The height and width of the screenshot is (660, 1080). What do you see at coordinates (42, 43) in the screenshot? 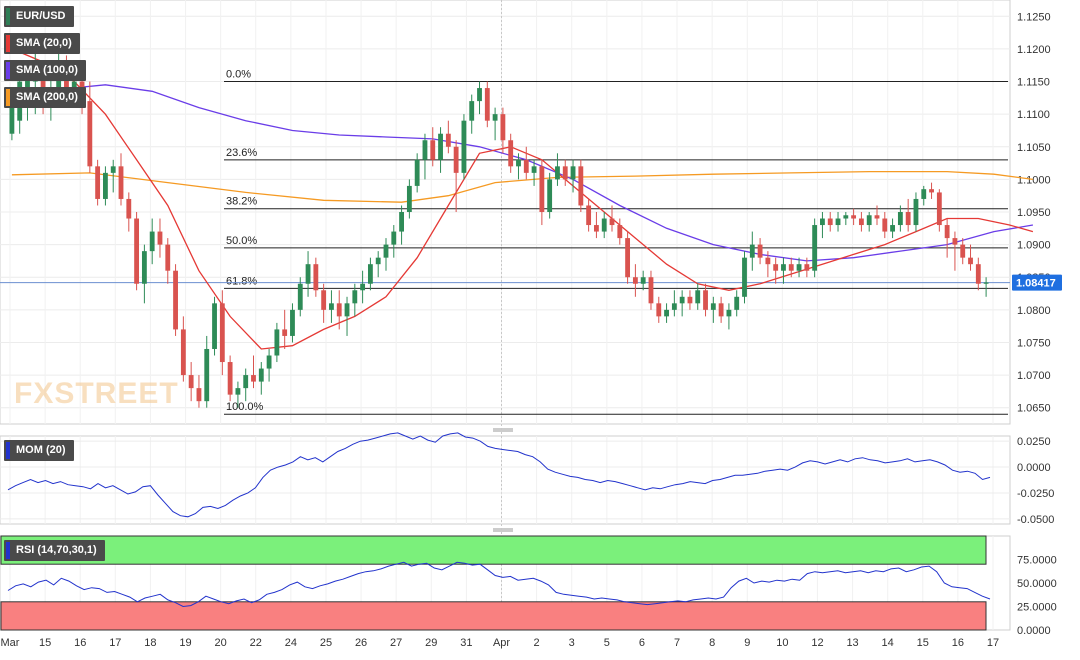
I see `legend-sma20: SMA (20,0)` at bounding box center [42, 43].